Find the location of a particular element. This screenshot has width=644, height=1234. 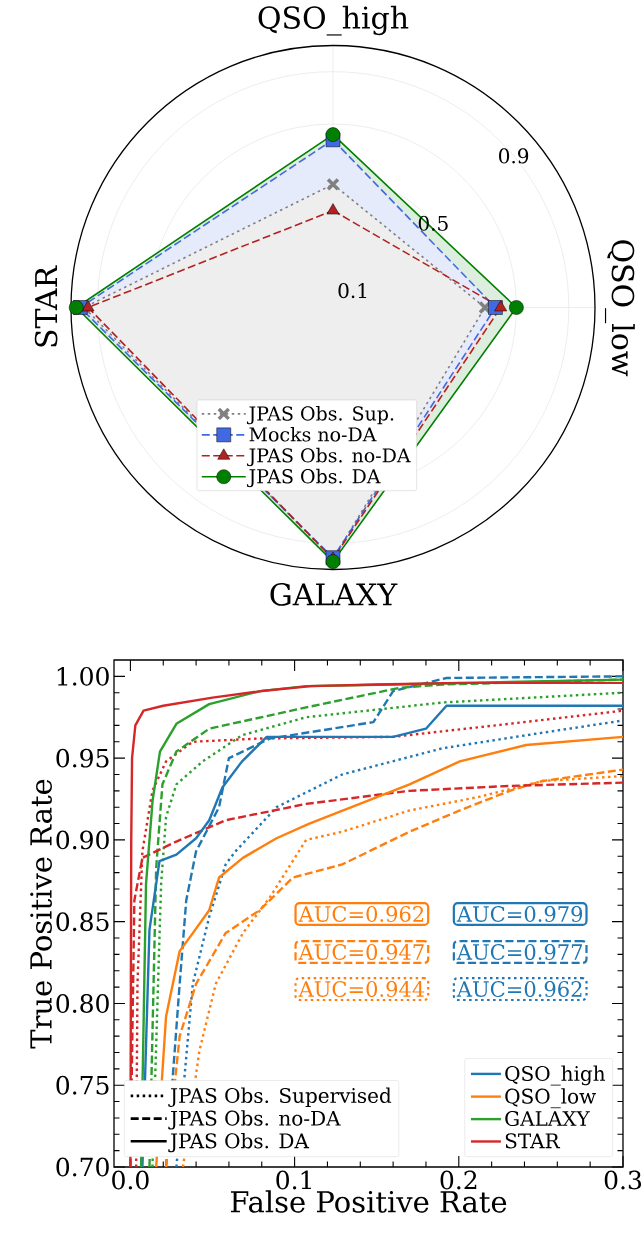

annotation: AUC=0.977 is located at coordinates (519, 952).